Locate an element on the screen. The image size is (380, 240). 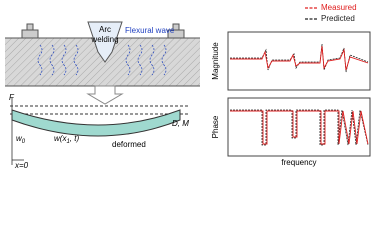
dm-label: D, M is located at coordinates (180, 123).